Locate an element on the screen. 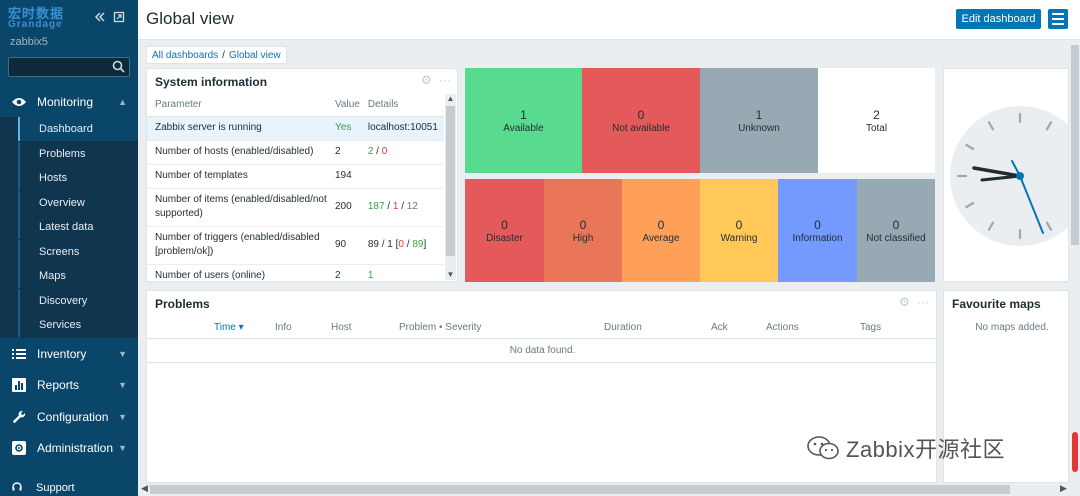 The width and height of the screenshot is (1080, 496). severity-tile-not-classified: 0 Not classified is located at coordinates (896, 230).